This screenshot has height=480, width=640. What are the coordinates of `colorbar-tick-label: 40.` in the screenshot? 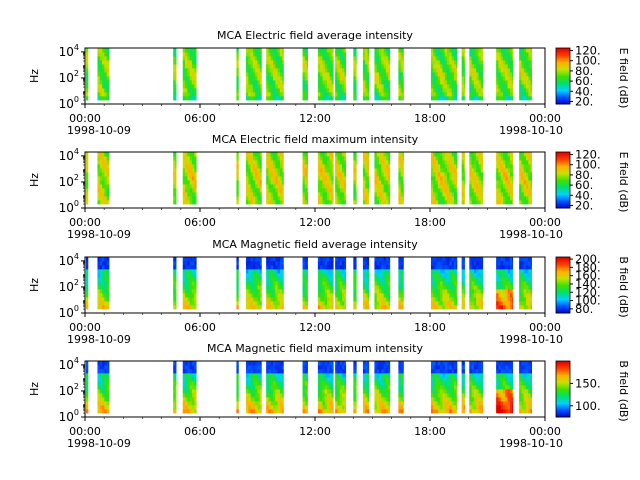 It's located at (584, 91).